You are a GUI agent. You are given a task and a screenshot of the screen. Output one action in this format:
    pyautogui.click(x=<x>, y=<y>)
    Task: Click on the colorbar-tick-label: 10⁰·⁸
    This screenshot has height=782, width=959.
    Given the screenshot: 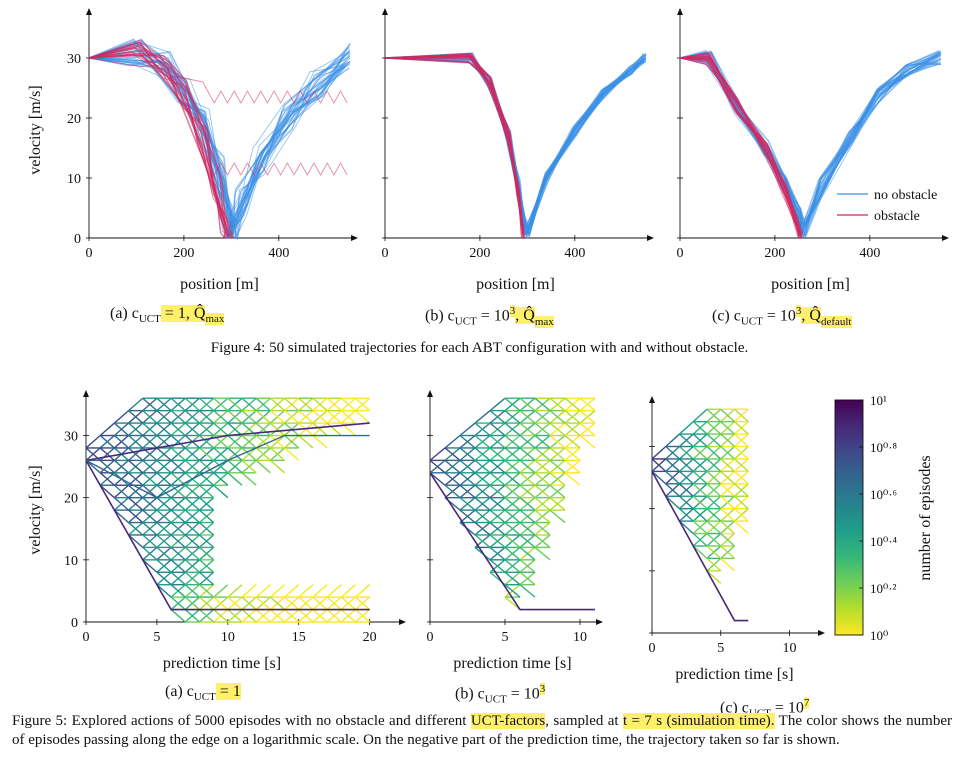 What is the action you would take?
    pyautogui.click(x=884, y=447)
    